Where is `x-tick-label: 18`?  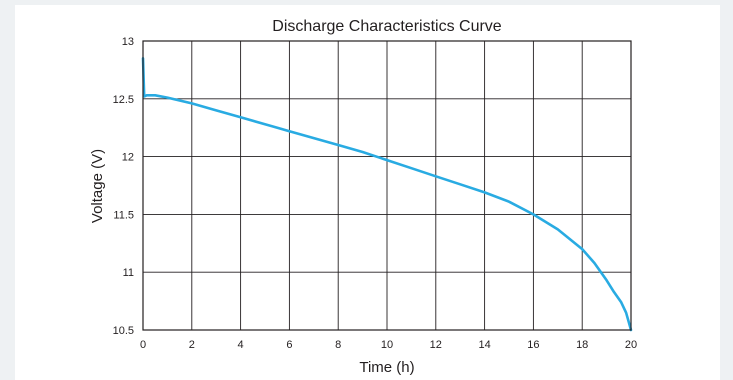 x-tick-label: 18 is located at coordinates (582, 345).